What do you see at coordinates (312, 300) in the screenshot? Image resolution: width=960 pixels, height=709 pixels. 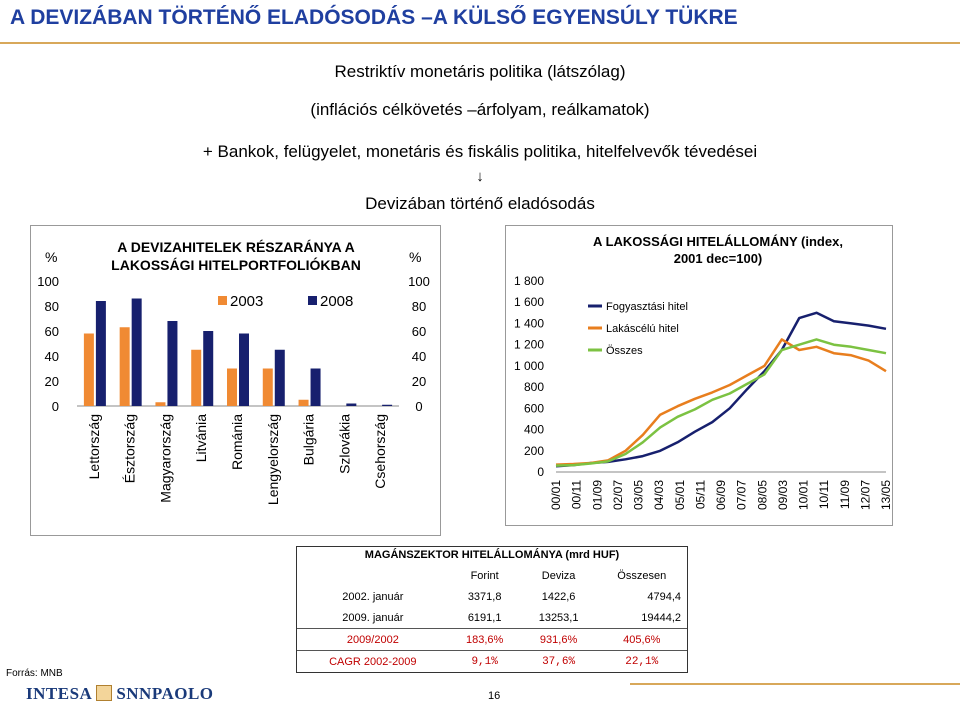 I see `legend-swatch` at bounding box center [312, 300].